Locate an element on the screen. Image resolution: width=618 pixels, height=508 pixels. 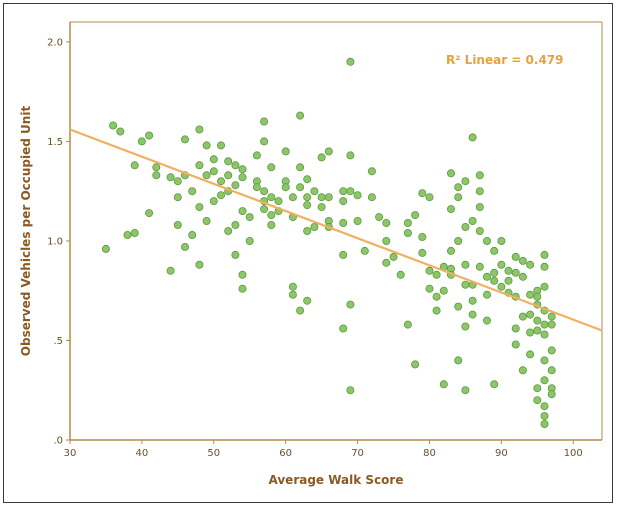
x-axis-title: Average Walk Score is located at coordinates (336, 480).